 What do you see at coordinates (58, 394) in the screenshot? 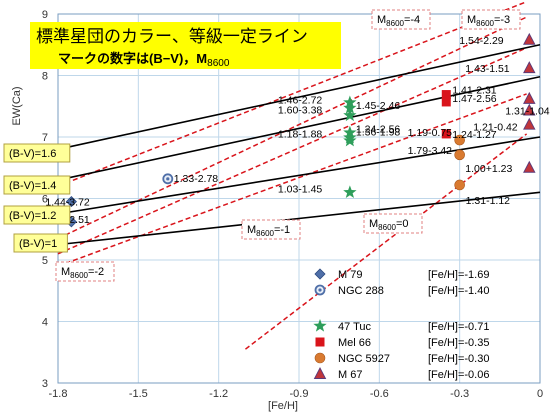
I see `x-tick-label: -1.8` at bounding box center [58, 394].